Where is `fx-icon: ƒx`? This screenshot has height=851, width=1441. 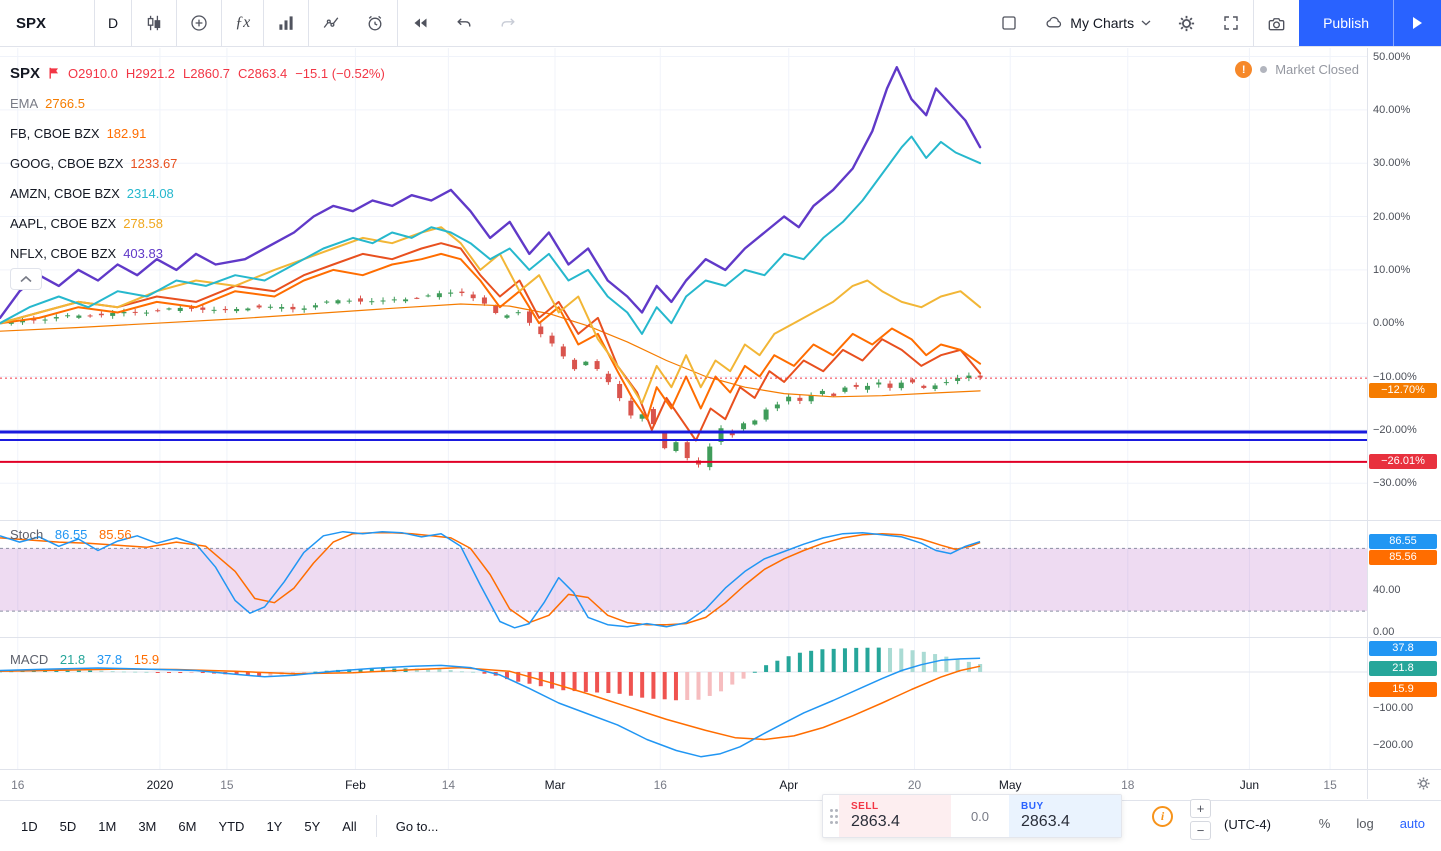 fx-icon: ƒx is located at coordinates (243, 22).